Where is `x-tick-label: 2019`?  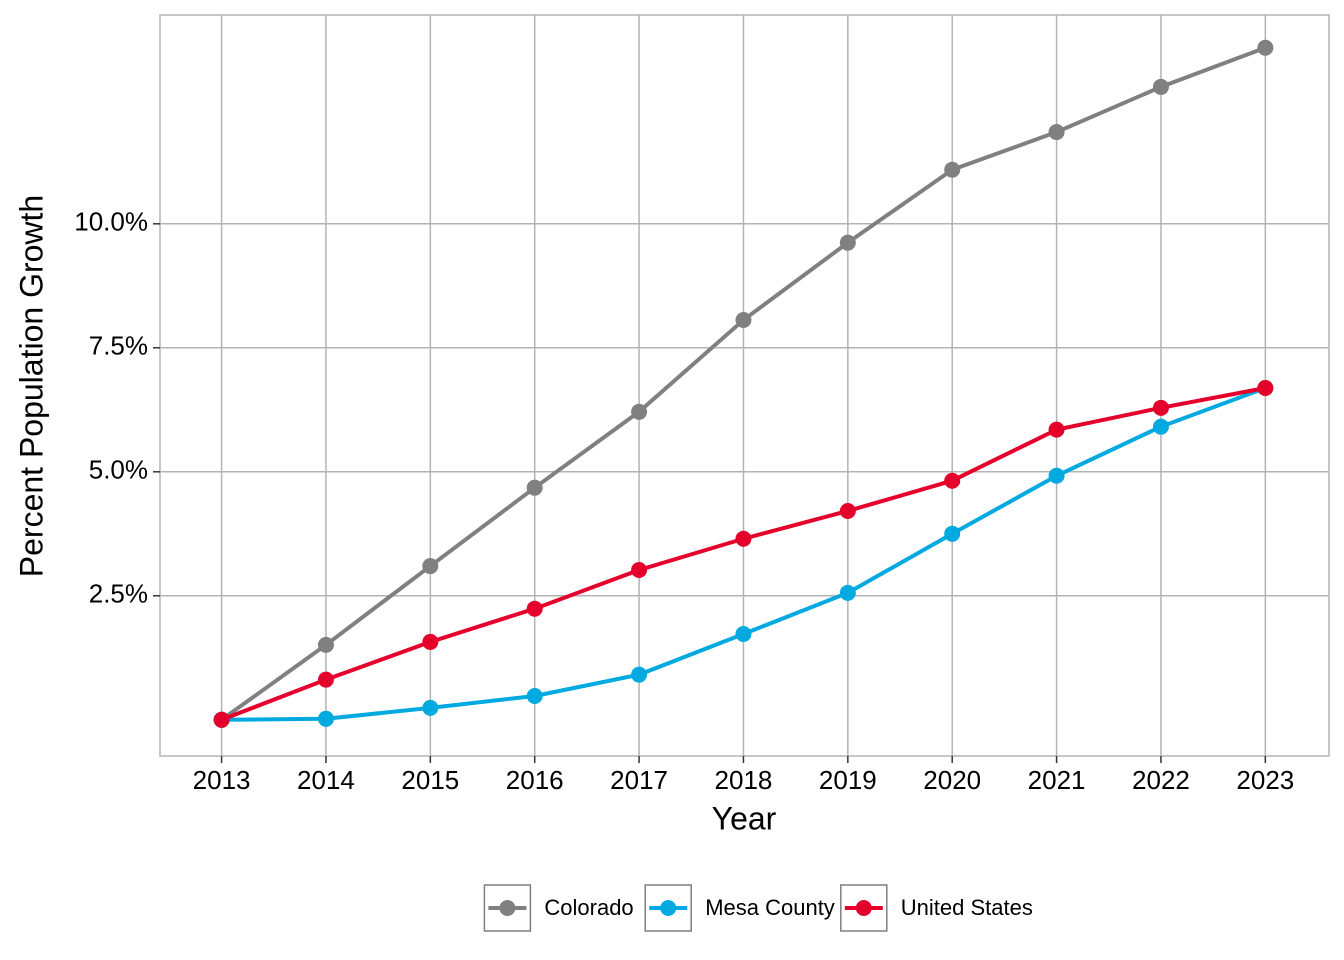 x-tick-label: 2019 is located at coordinates (848, 780).